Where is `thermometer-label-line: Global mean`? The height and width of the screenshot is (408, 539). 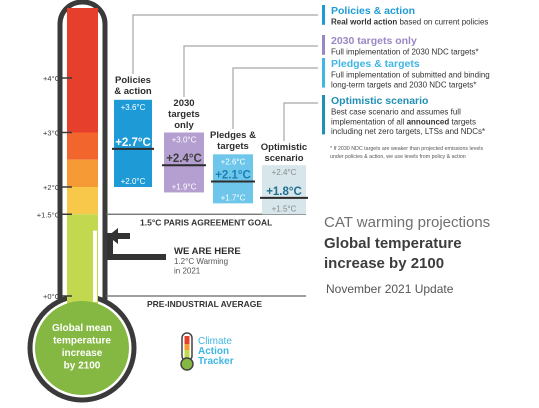
thermometer-label-line: Global mean is located at coordinates (82, 328).